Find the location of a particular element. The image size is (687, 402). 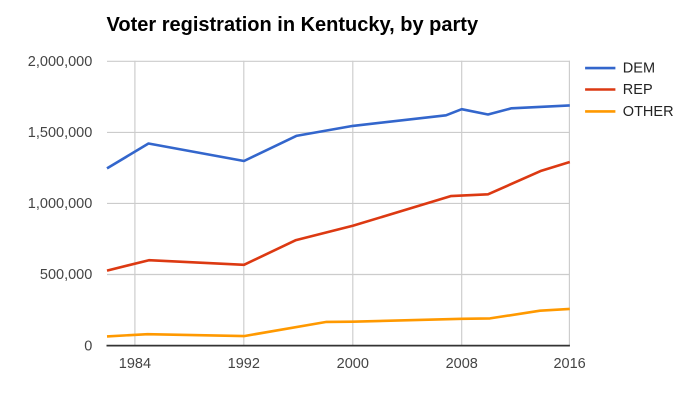

svg-text: 1,500,000 is located at coordinates (60, 133).